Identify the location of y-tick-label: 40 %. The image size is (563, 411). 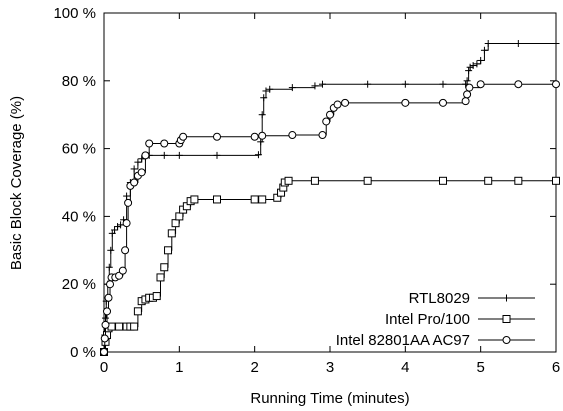
(79, 216).